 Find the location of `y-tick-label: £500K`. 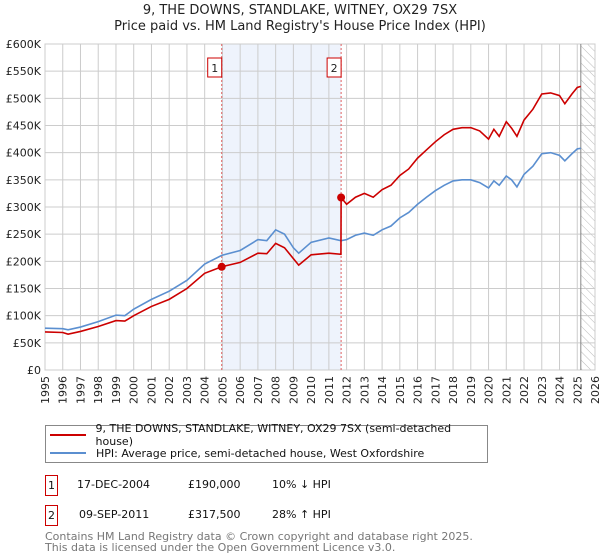

y-tick-label: £500K is located at coordinates (24, 98).